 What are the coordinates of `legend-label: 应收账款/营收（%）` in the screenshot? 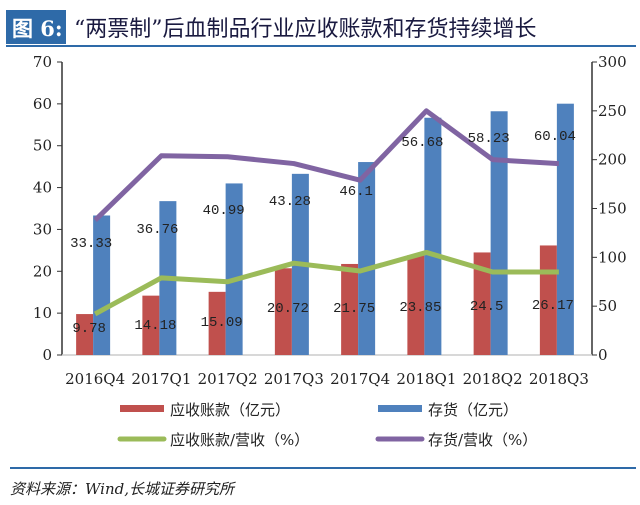 It's located at (239, 440).